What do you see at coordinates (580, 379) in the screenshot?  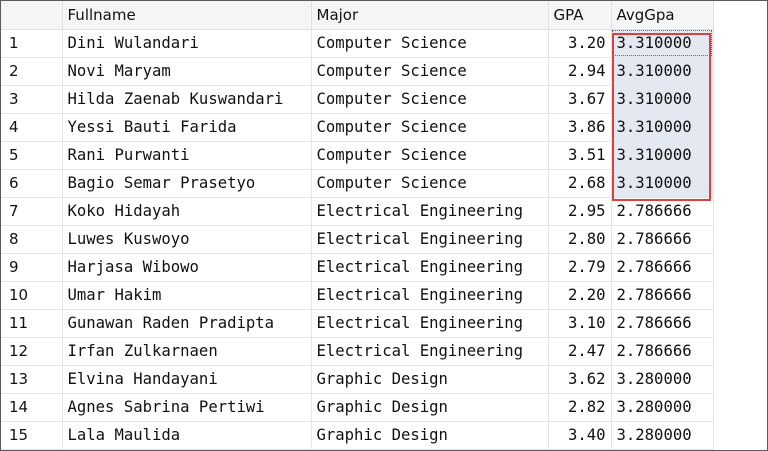 I see `cell-gpa: 3.62` at bounding box center [580, 379].